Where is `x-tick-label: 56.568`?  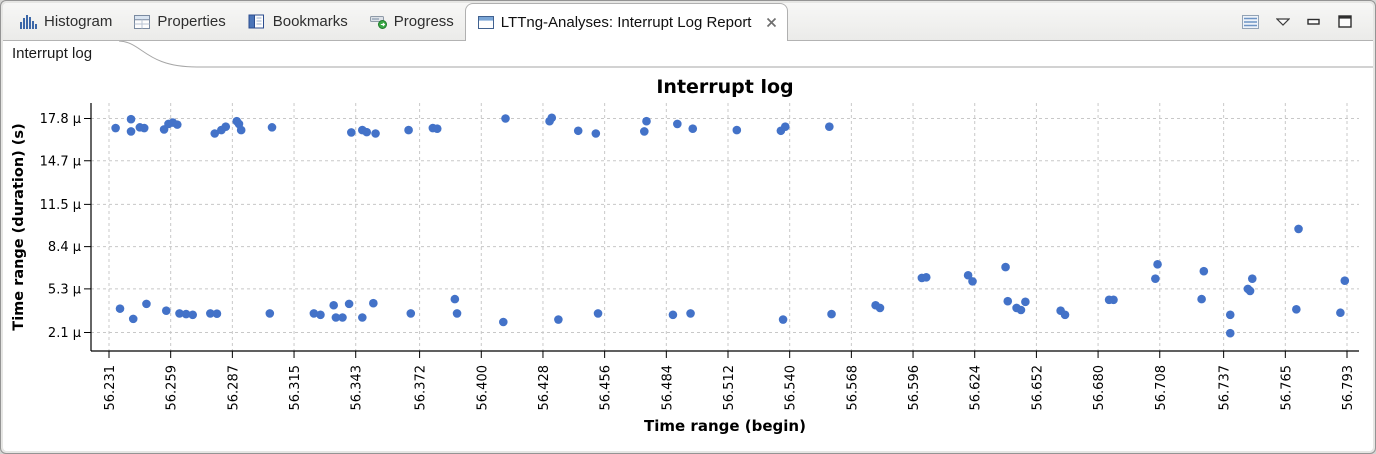
x-tick-label: 56.568 is located at coordinates (852, 388).